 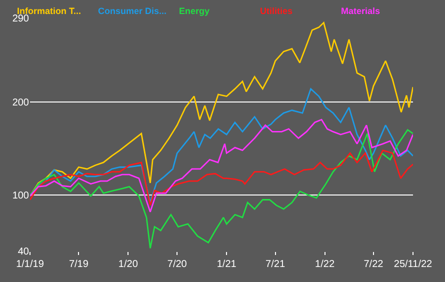 I want to click on x-tick-label: 7/19, so click(x=78, y=264).